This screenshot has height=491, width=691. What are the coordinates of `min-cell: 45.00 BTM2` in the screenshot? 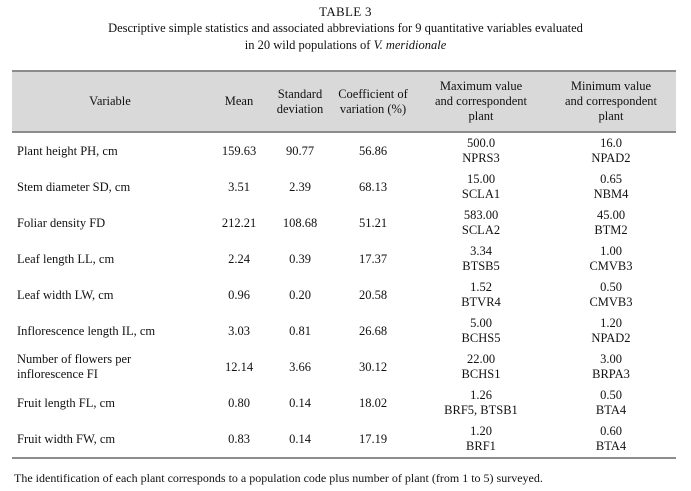 It's located at (611, 223).